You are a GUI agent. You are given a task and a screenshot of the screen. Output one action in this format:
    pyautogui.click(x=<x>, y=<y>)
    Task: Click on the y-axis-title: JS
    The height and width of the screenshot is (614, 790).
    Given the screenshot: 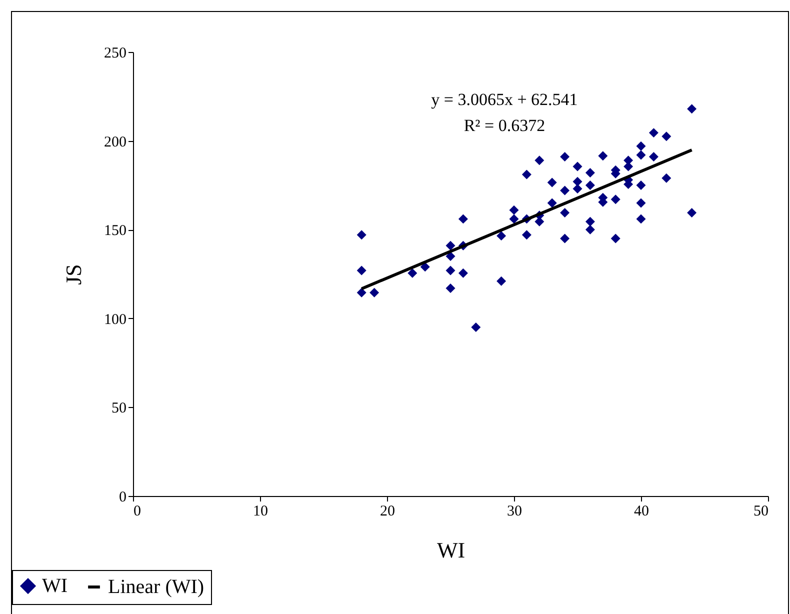 What is the action you would take?
    pyautogui.click(x=73, y=274)
    